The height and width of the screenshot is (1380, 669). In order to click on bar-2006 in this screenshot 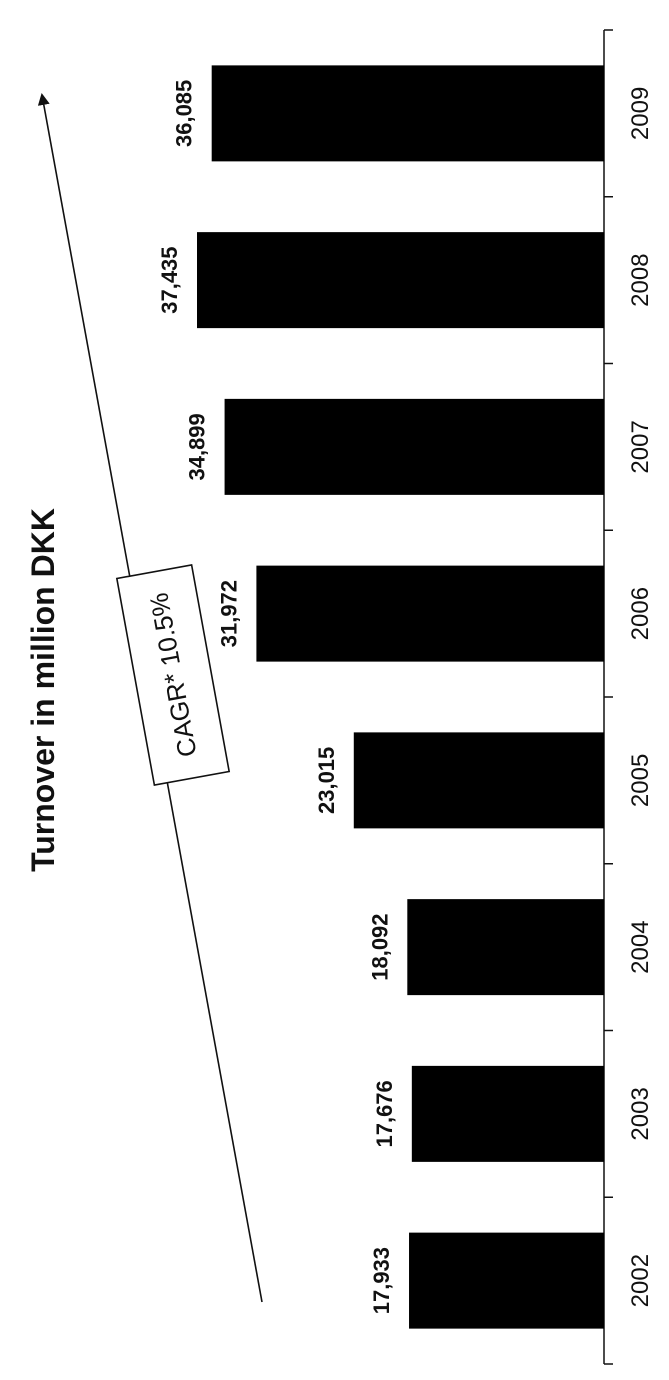, I will do `click(430, 613)`.